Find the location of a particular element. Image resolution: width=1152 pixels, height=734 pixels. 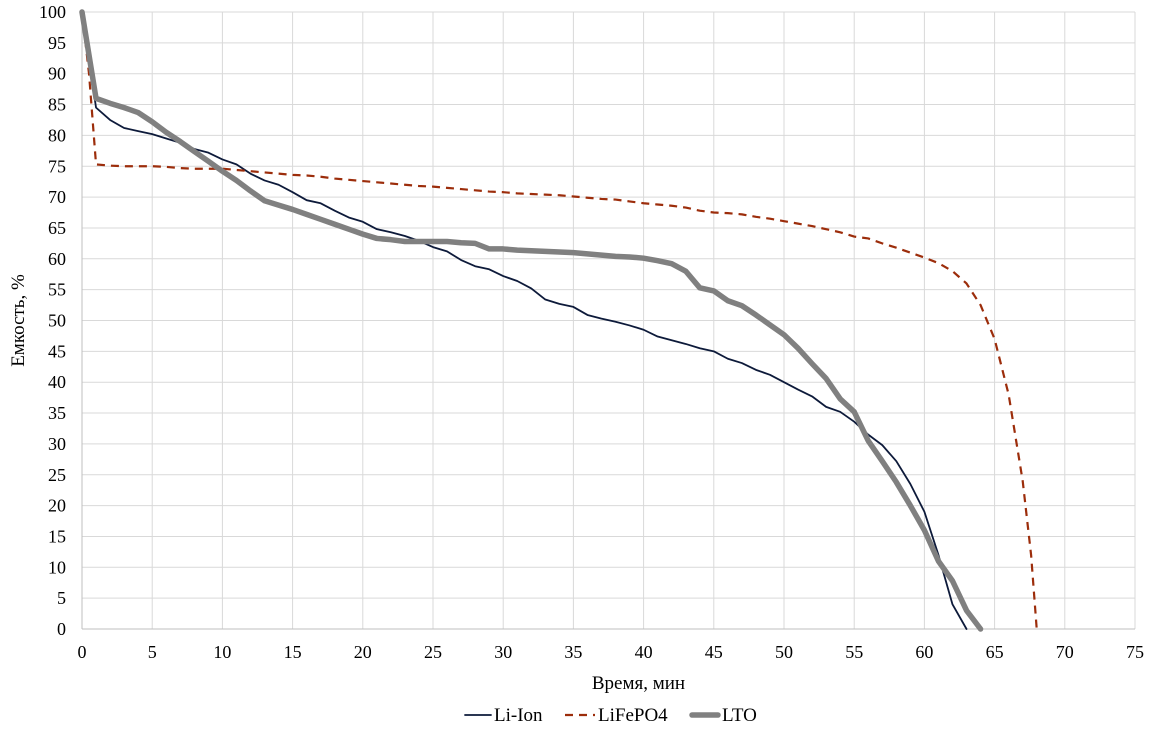

x-tick-label: 75 is located at coordinates (1135, 652).